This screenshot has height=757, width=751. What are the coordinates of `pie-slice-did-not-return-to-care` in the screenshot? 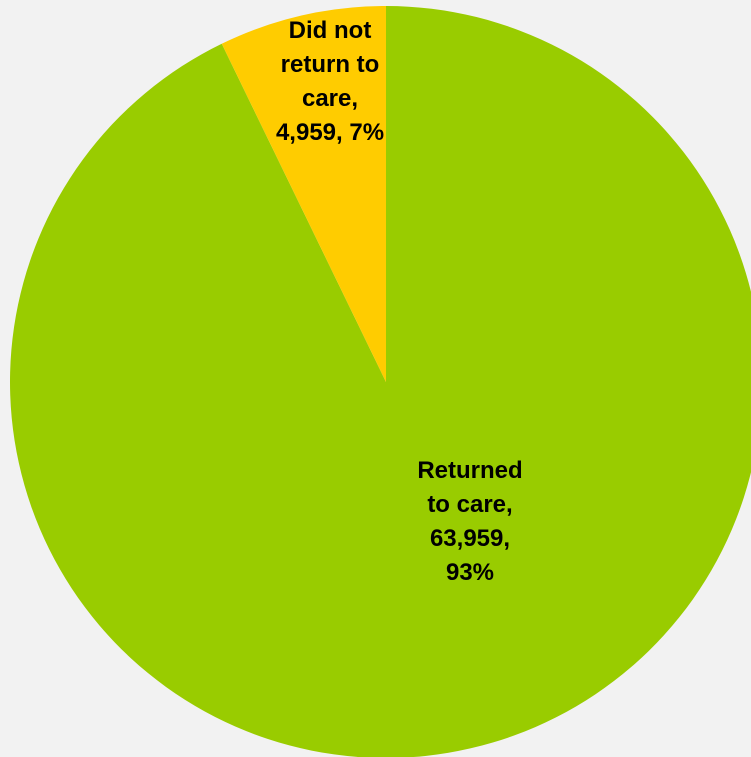 It's located at (303, 194).